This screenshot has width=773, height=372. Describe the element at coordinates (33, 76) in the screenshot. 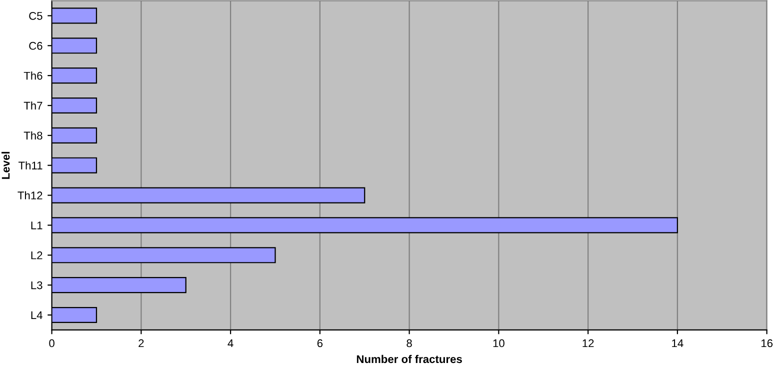

I see `y-tick-label: Th6` at that location.